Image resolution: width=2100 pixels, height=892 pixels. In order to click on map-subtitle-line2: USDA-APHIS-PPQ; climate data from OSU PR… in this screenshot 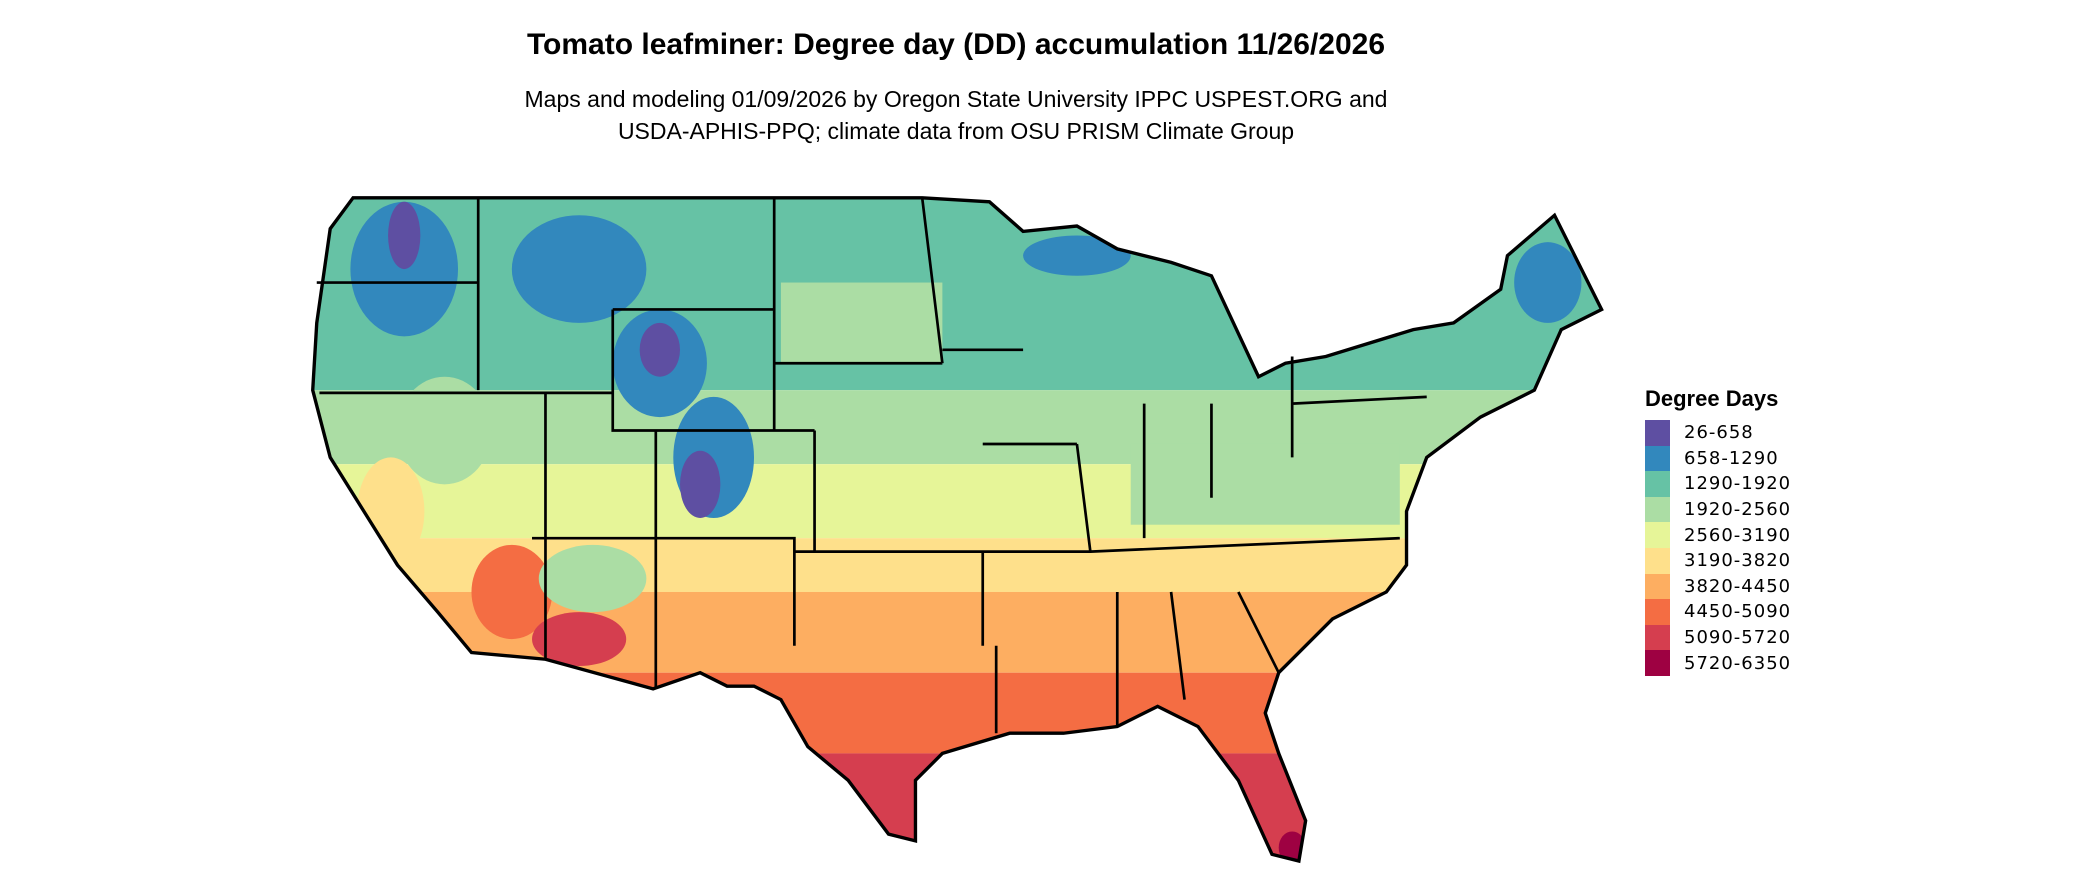, I will do `click(956, 131)`.